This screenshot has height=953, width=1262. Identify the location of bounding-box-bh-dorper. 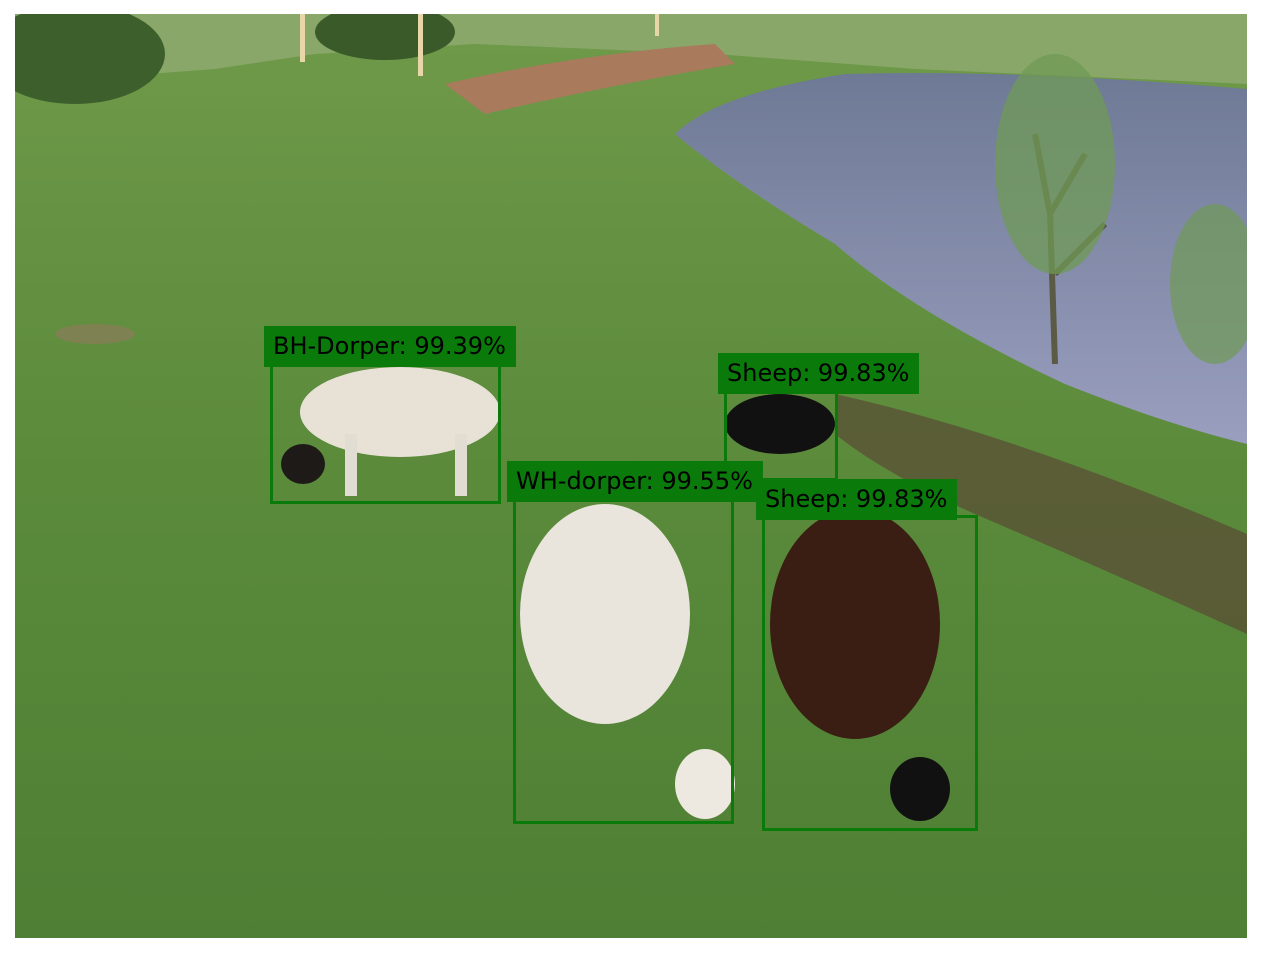
(385, 433).